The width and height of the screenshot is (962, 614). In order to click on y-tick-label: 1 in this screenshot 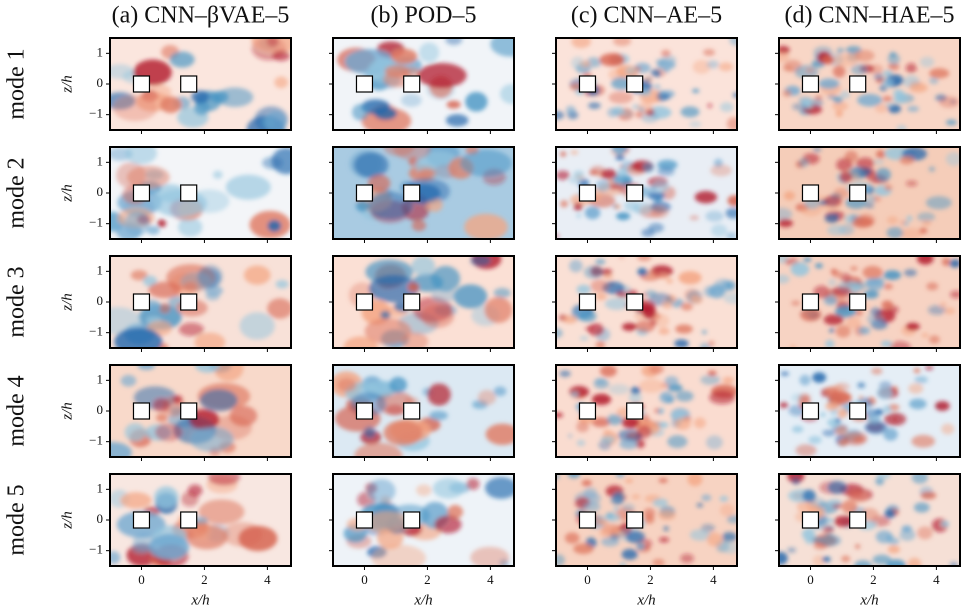, I will do `click(100, 487)`.